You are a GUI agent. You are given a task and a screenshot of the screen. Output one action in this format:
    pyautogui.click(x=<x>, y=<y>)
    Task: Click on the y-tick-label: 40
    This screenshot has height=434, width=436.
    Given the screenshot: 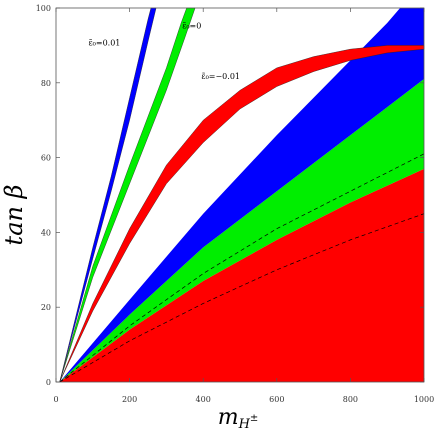 What is the action you would take?
    pyautogui.click(x=46, y=232)
    